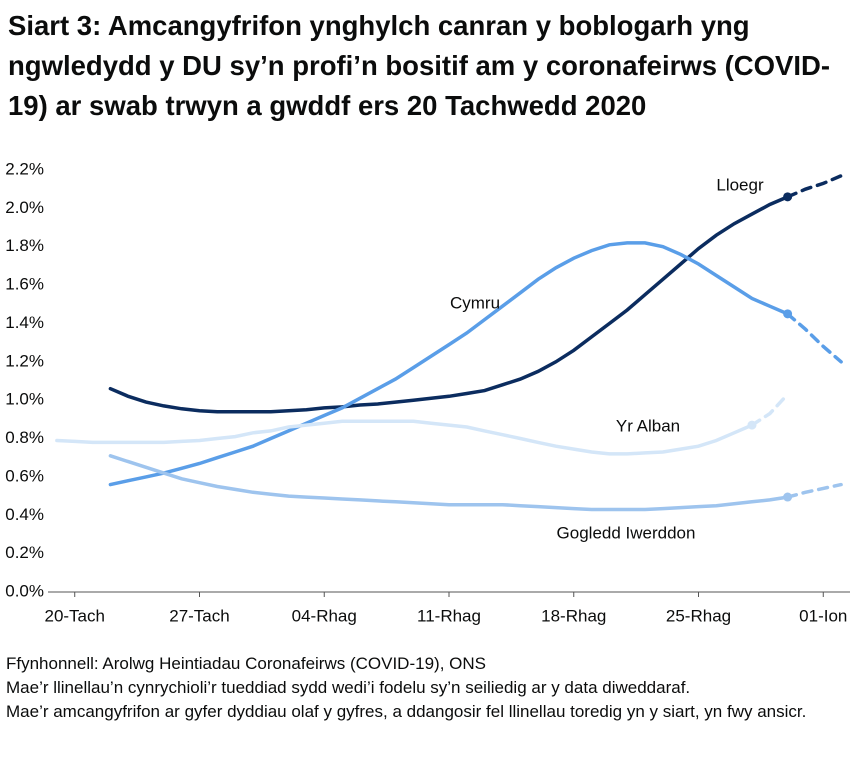 Image resolution: width=868 pixels, height=763 pixels. Describe the element at coordinates (24, 245) in the screenshot. I see `y-tick-label: 1.8%` at that location.